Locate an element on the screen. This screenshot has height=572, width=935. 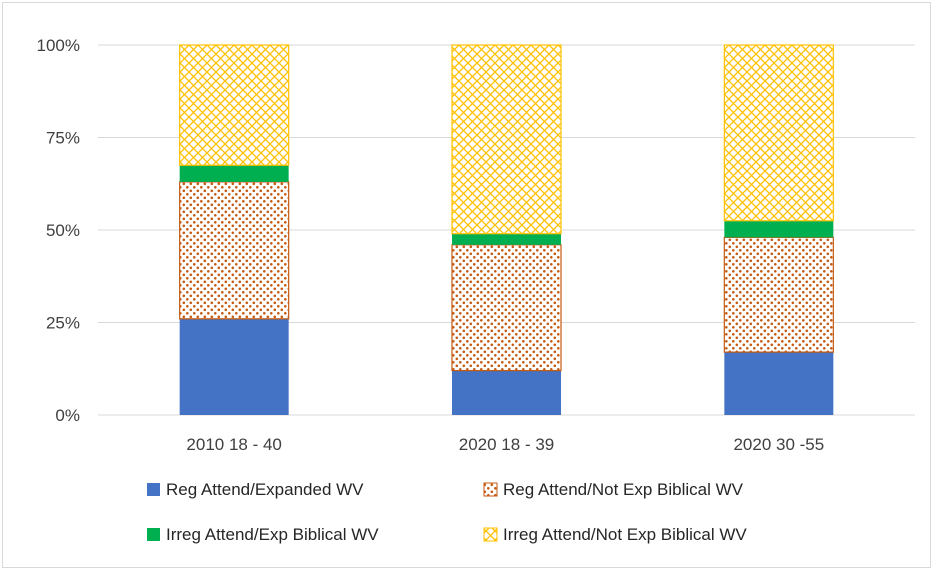
legend-label: Irreg Attend/Not Exp Biblical WV is located at coordinates (625, 534).